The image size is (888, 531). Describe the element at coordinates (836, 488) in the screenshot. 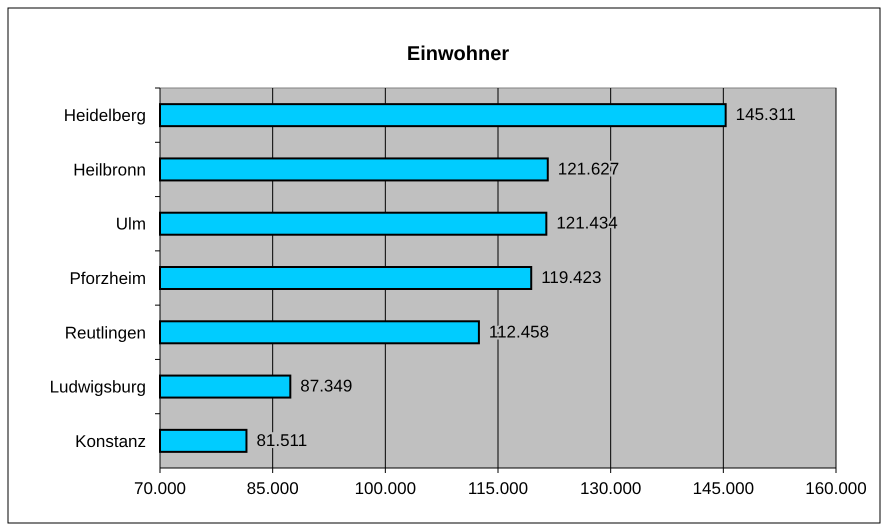

I see `x-tick-label: 160.000` at that location.